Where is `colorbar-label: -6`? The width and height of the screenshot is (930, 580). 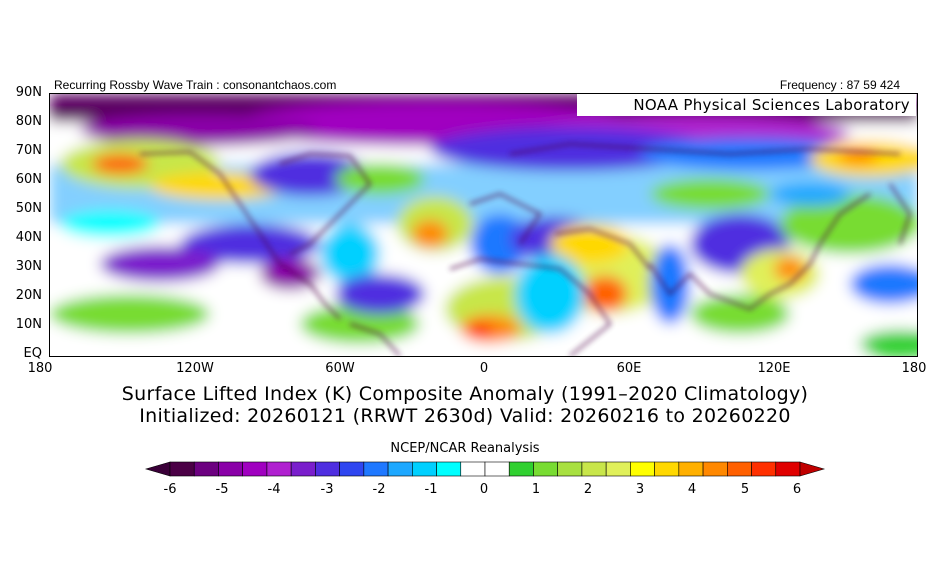 colorbar-label: -6 is located at coordinates (170, 489).